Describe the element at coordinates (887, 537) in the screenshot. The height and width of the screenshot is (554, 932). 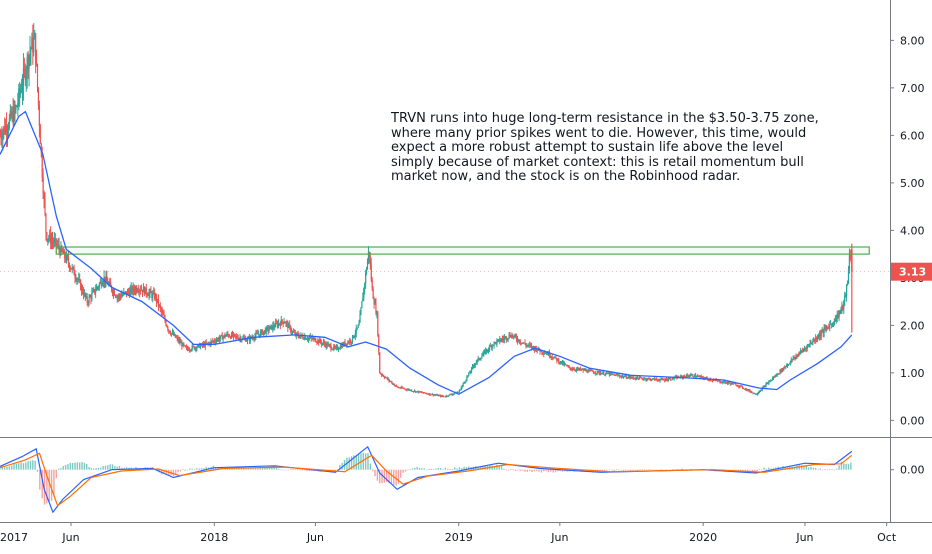
I see `time-tick-label: Oct` at that location.